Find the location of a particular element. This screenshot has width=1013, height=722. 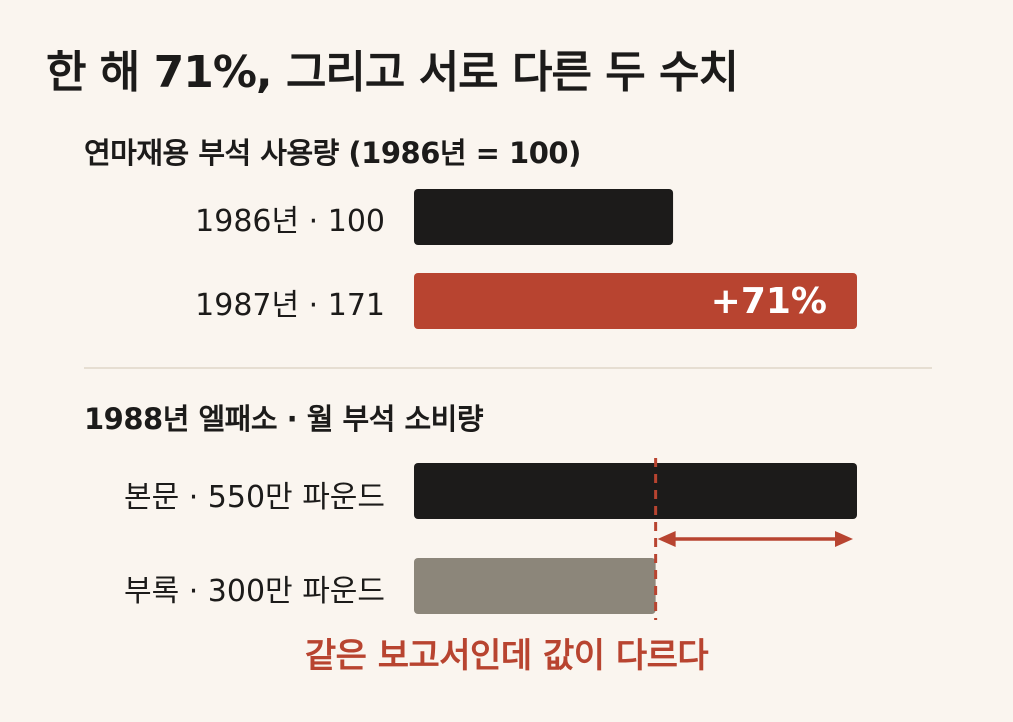

section-title-monthly-consumption: 1988년 엘패소 · 월 부석 소비량 is located at coordinates (284, 419).